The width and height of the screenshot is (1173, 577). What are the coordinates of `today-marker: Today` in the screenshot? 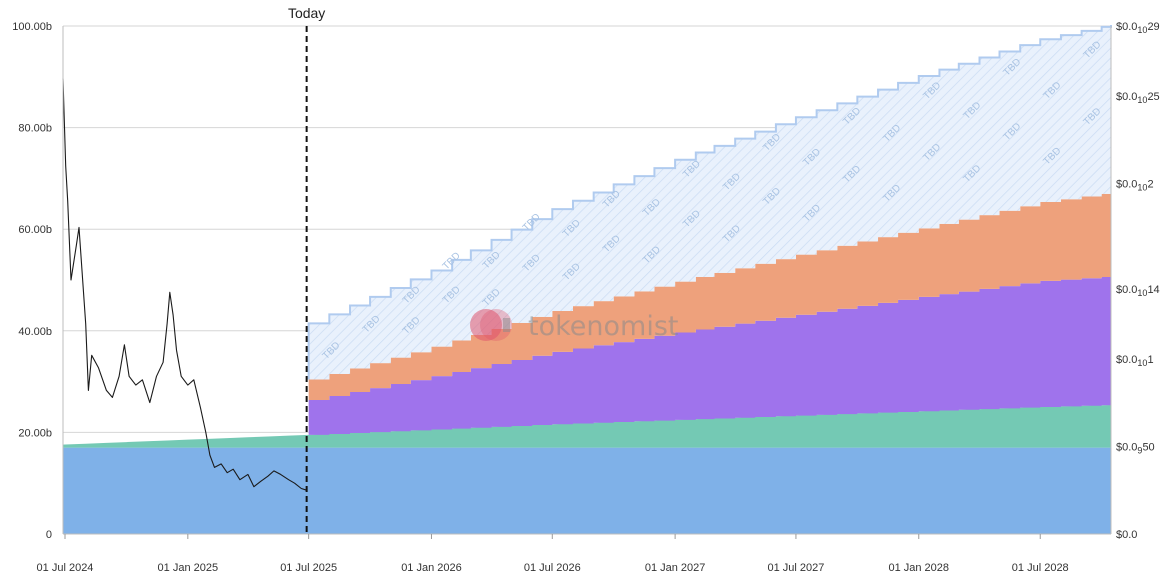 It's located at (306, 269).